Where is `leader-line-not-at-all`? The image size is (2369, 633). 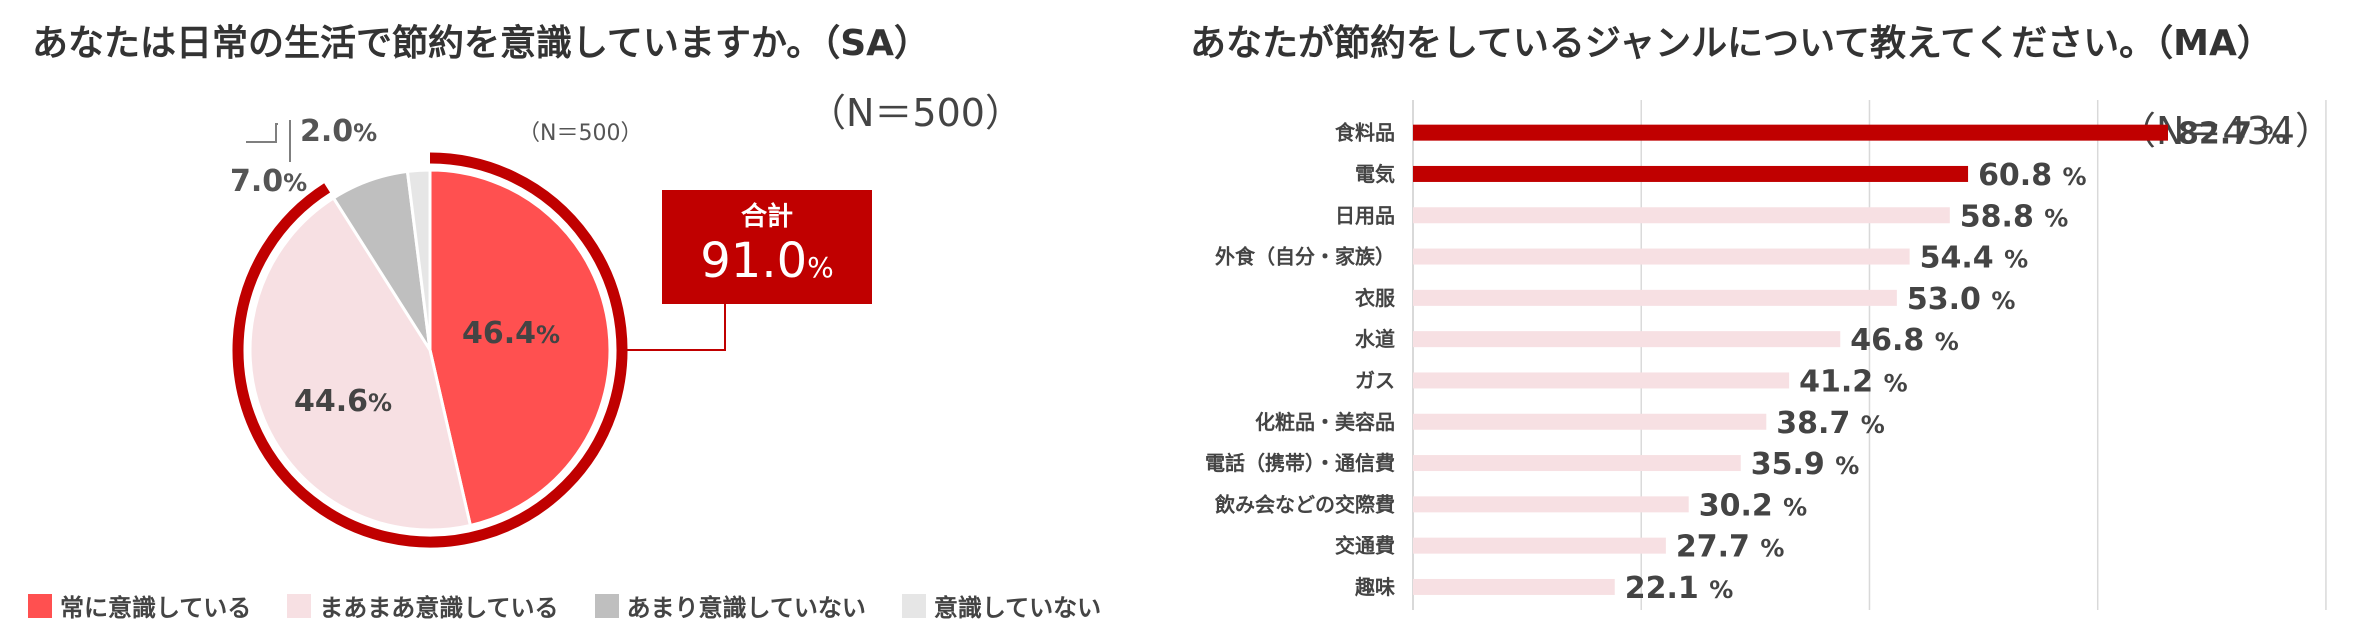 leader-line-not-at-all is located at coordinates (290, 141).